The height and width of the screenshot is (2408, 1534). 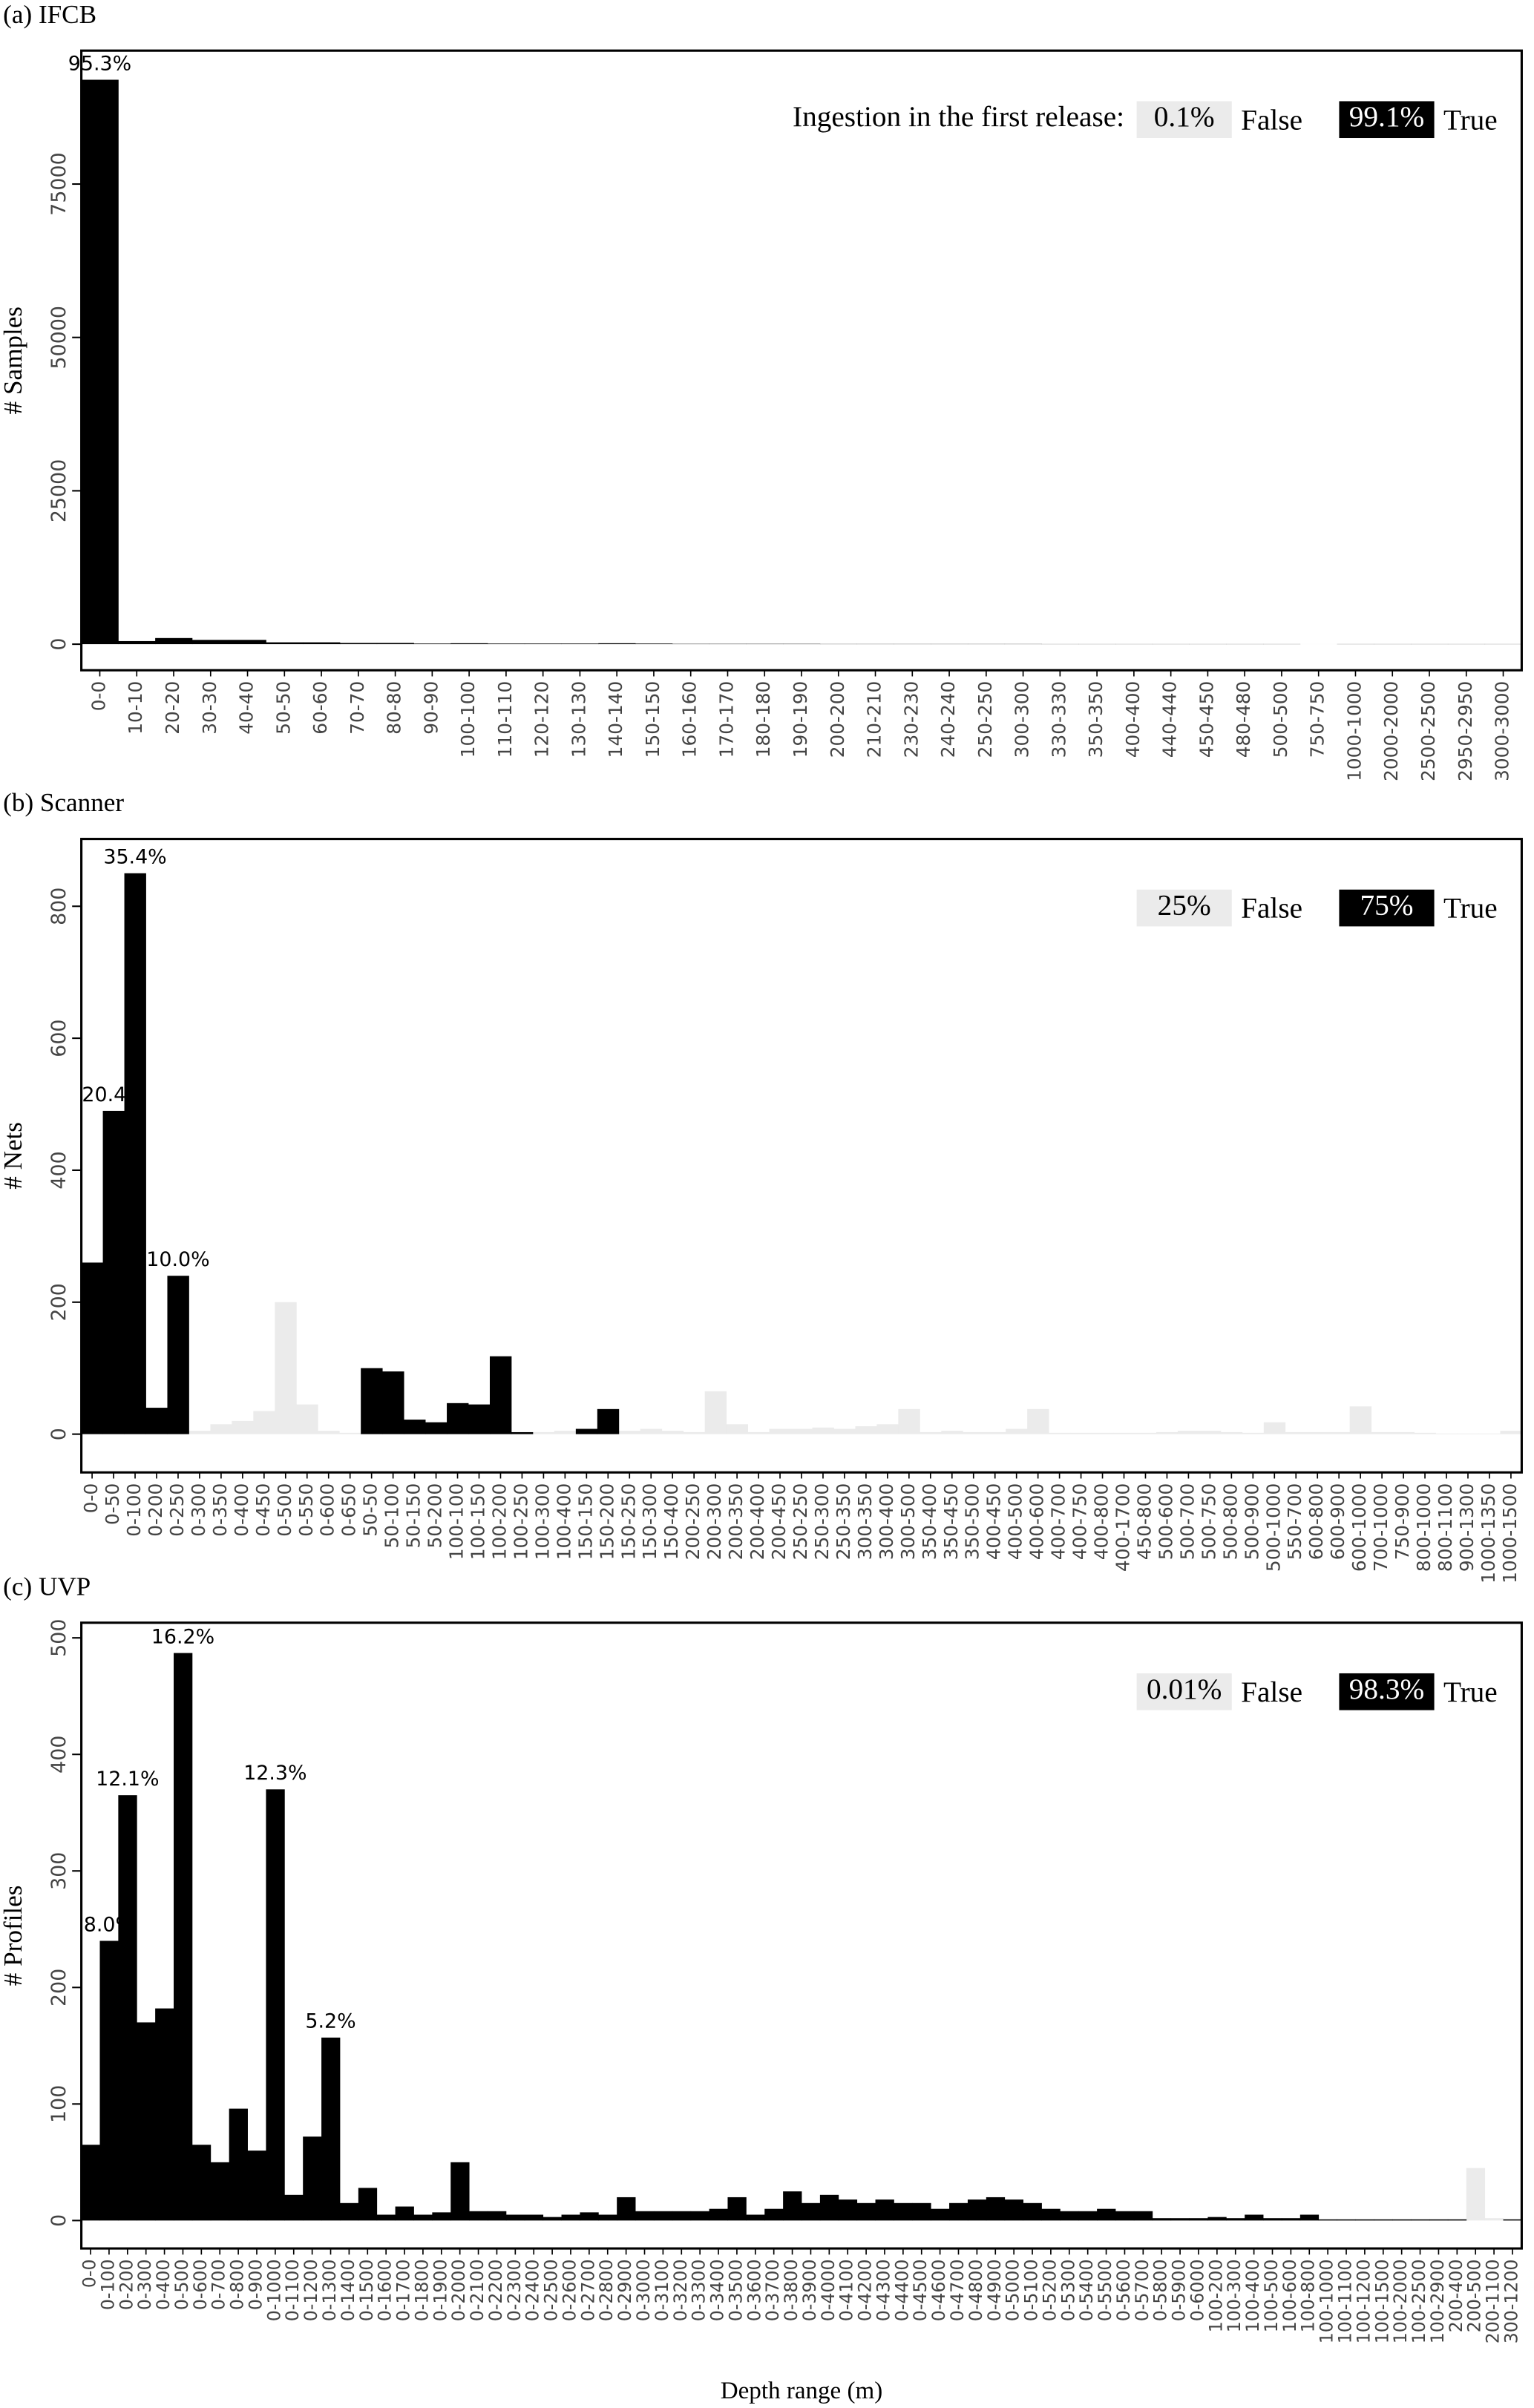 What do you see at coordinates (1470, 120) in the screenshot?
I see `legend-label: True` at bounding box center [1470, 120].